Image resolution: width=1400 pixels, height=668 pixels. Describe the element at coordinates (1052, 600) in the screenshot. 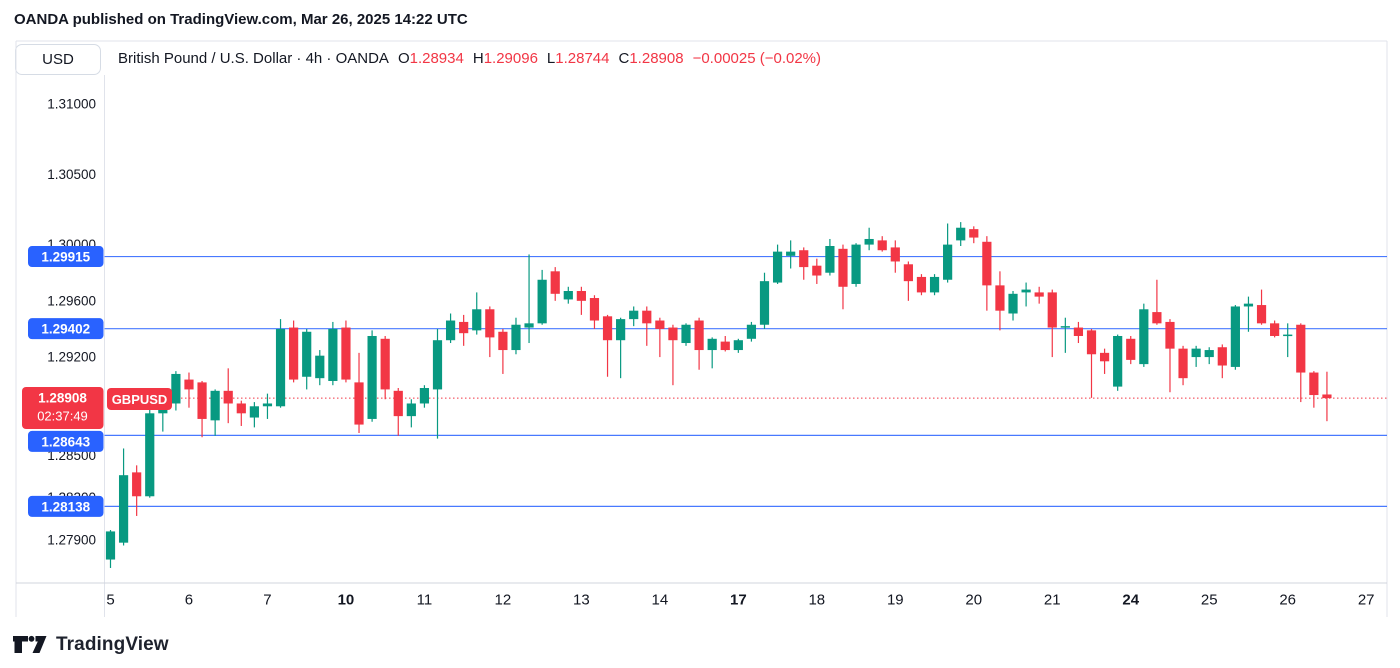

I see `date-tick-label: 21` at that location.